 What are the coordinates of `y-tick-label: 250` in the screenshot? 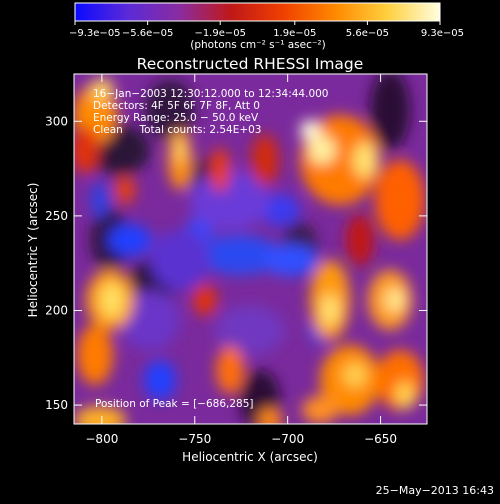 It's located at (56, 216).